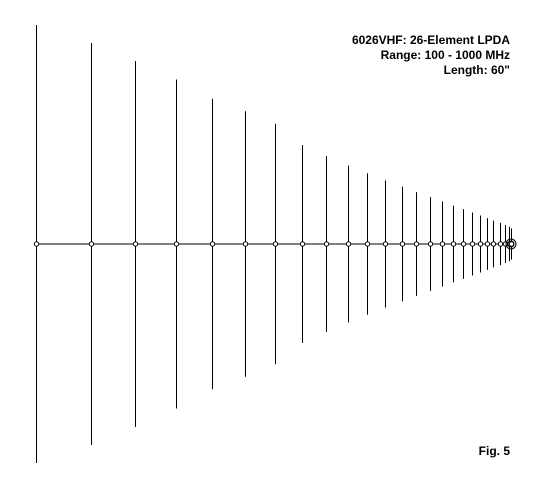  I want to click on figure-label: Fig. 5, so click(494, 451).